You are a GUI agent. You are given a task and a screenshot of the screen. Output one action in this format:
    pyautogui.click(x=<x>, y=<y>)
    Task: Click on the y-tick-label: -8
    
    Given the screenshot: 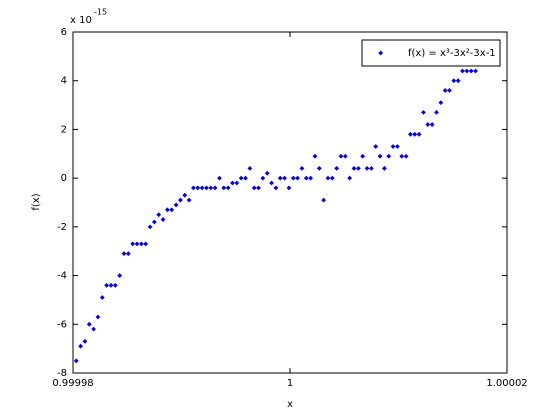 What is the action you would take?
    pyautogui.click(x=62, y=373)
    